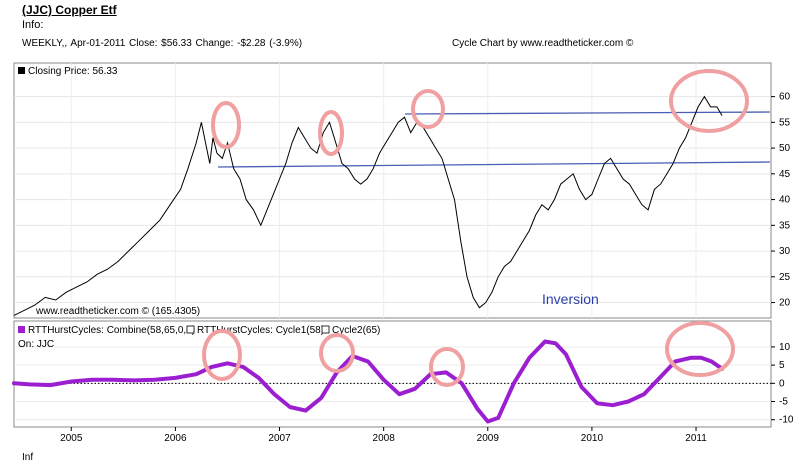 This screenshot has width=800, height=463. What do you see at coordinates (785, 277) in the screenshot?
I see `price-ytick-label: 25` at bounding box center [785, 277].